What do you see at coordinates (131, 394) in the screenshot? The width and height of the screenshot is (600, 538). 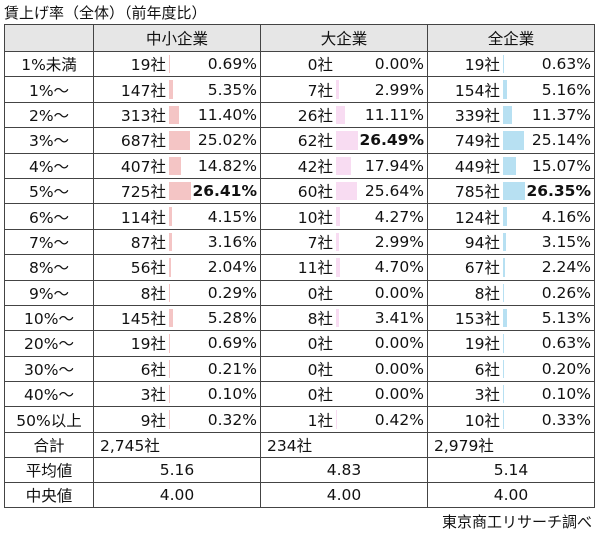 I see `small-count: 3社` at bounding box center [131, 394].